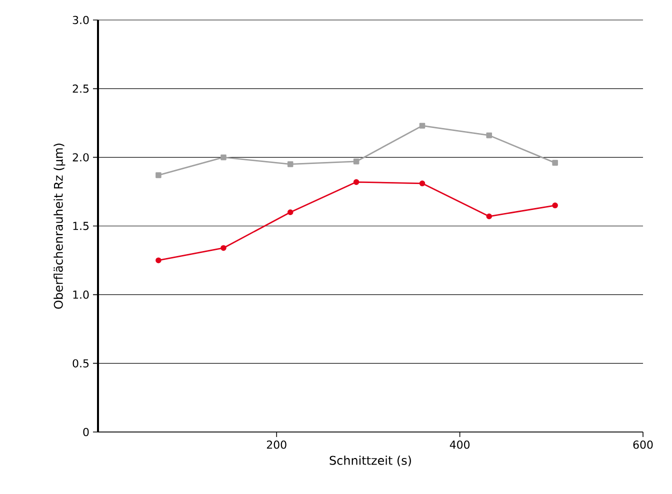 This screenshot has width=672, height=494. I want to click on y-tick-label: 0, so click(86, 432).